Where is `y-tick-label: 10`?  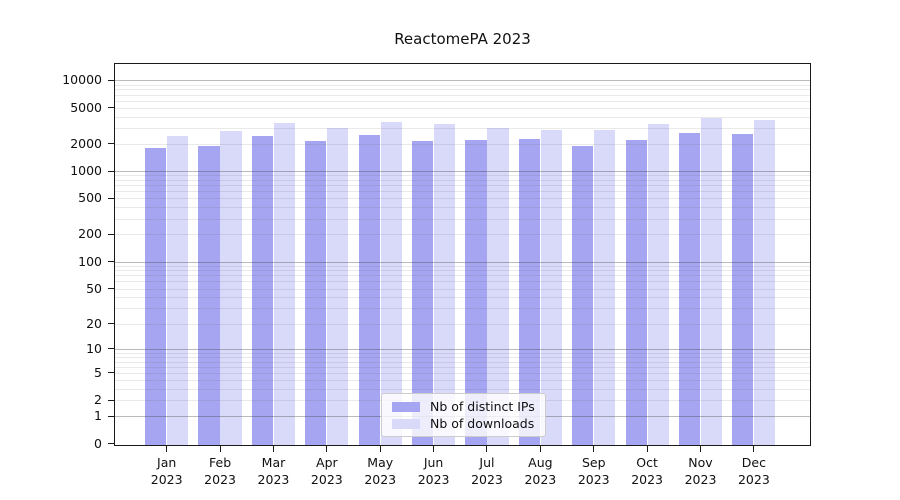 y-tick-label: 10 is located at coordinates (94, 348).